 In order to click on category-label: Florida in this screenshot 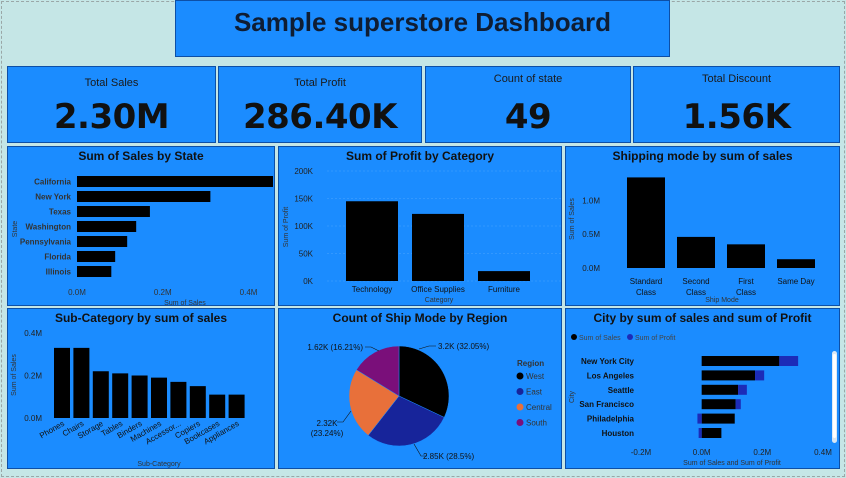, I will do `click(57, 257)`.